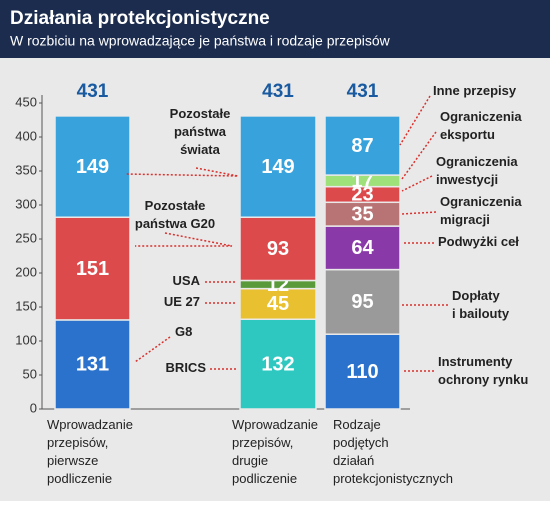 This screenshot has width=550, height=506. Describe the element at coordinates (30, 373) in the screenshot. I see `y-tick-label: 50` at that location.